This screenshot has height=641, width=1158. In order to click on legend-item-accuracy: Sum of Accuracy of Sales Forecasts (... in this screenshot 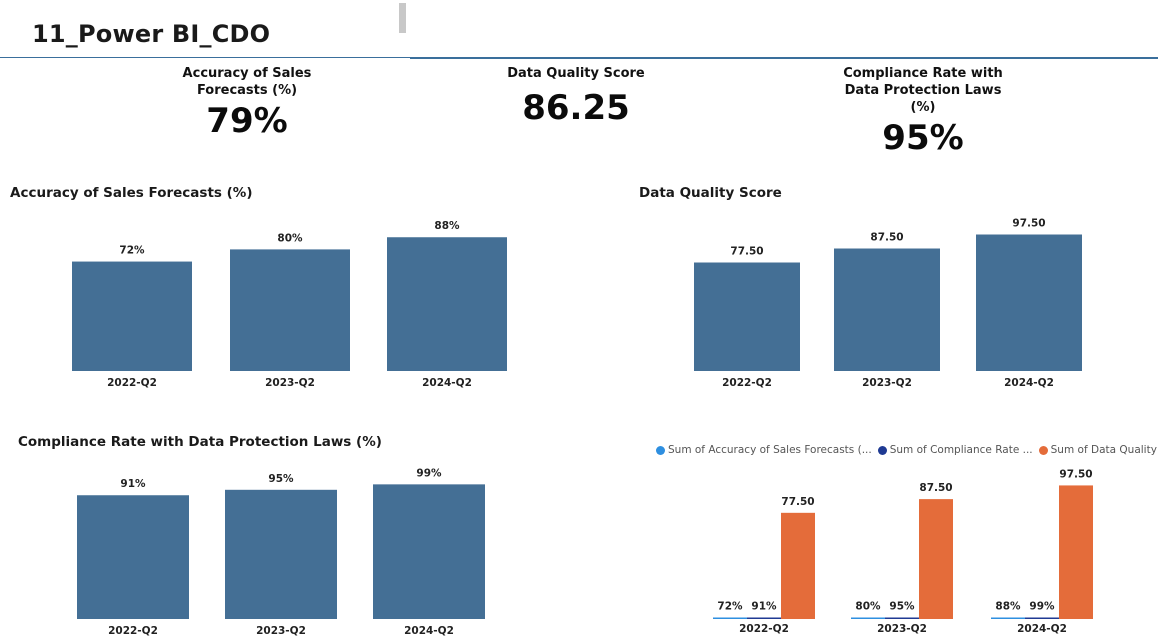, I will do `click(764, 450)`.